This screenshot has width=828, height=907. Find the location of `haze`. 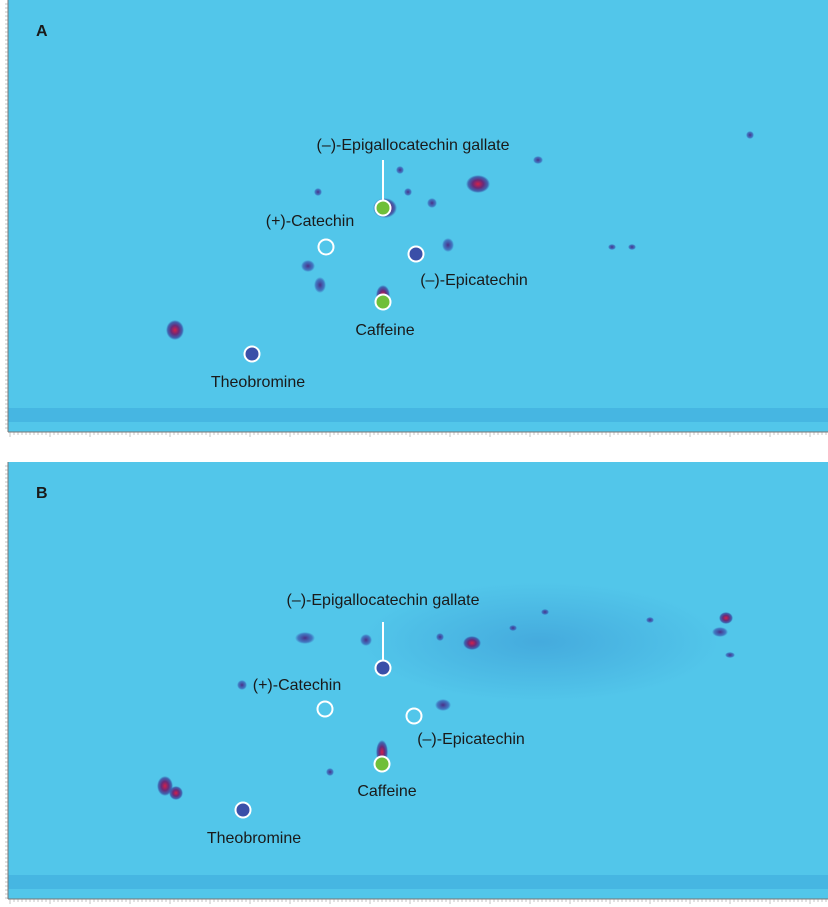

haze is located at coordinates (540, 642).